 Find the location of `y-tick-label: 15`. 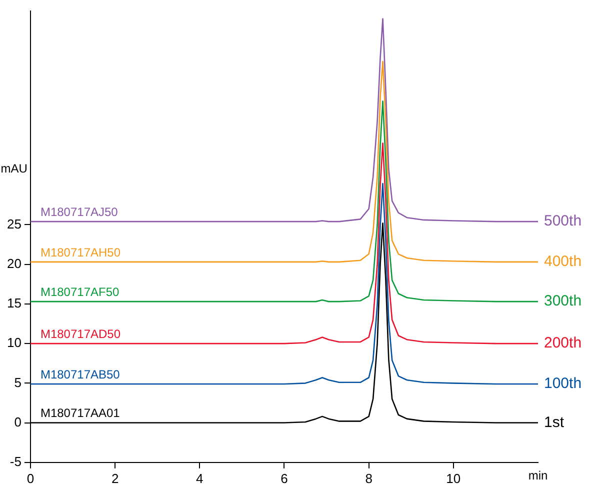

y-tick-label: 15 is located at coordinates (14, 303).